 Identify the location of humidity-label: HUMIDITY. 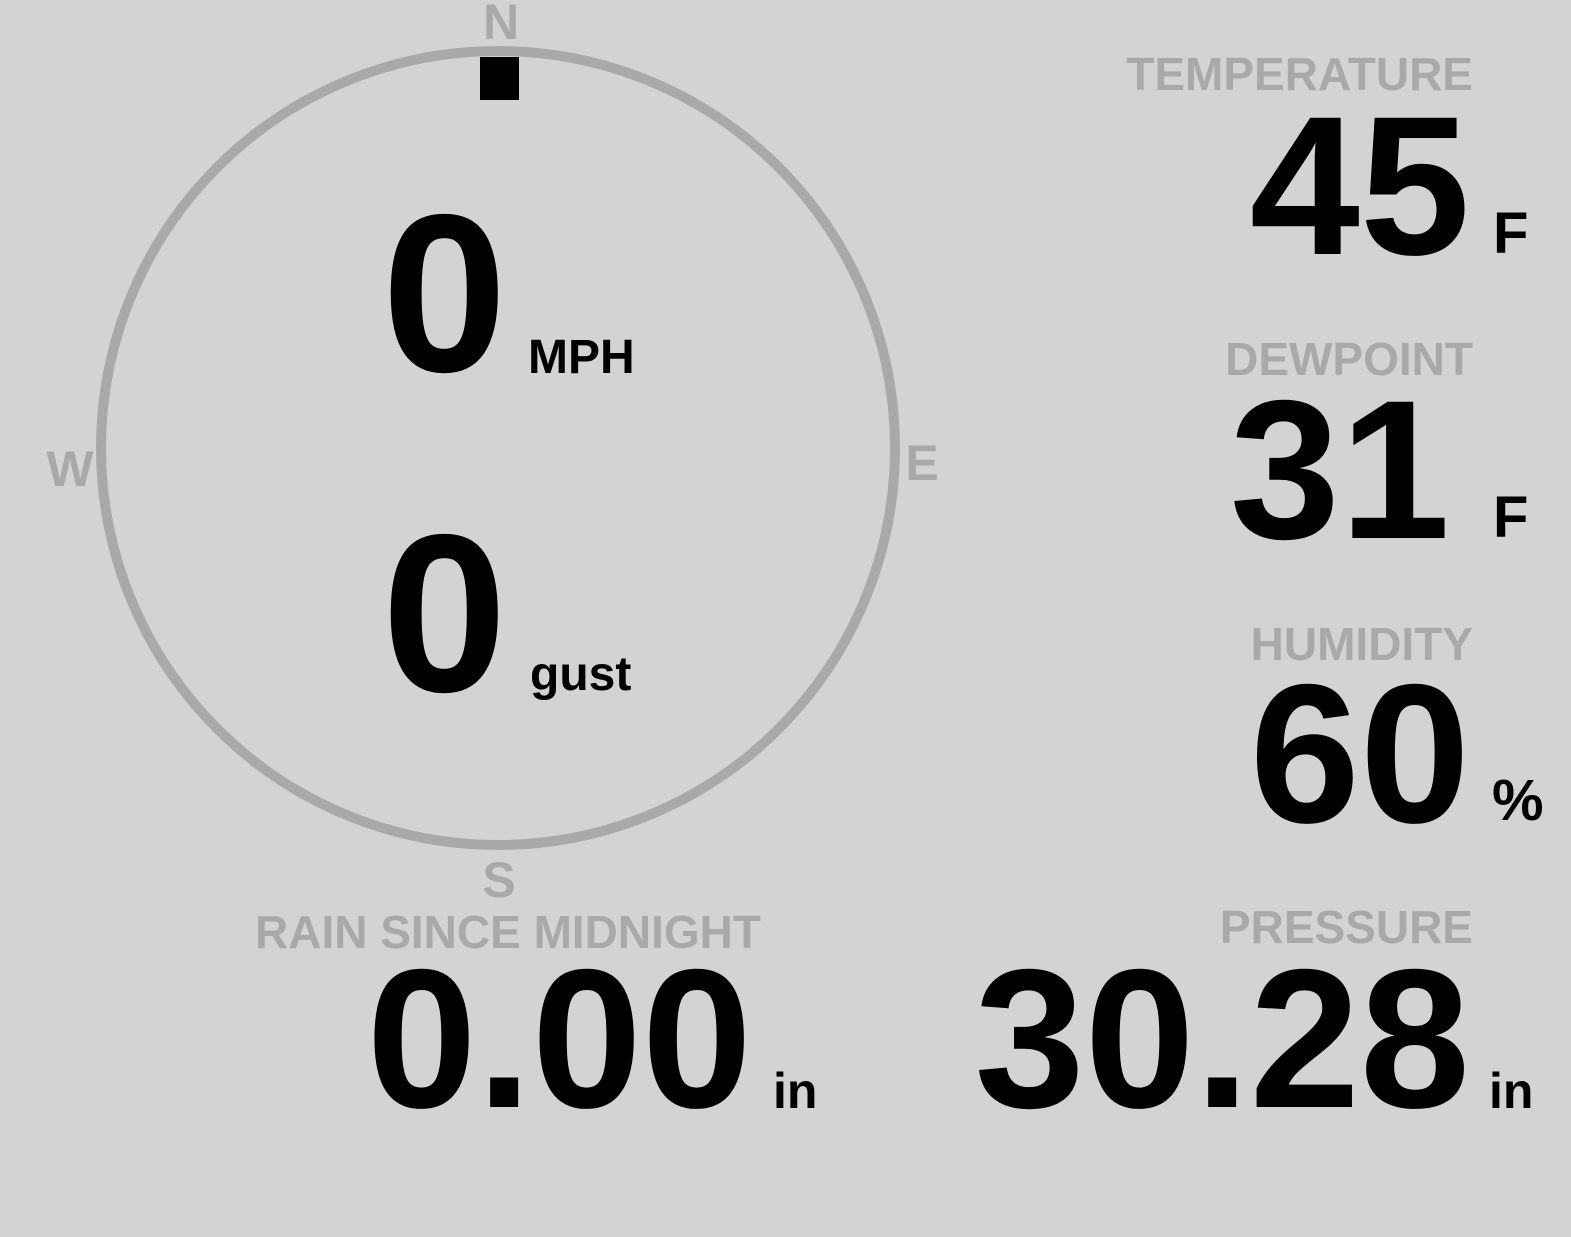
(1361, 644).